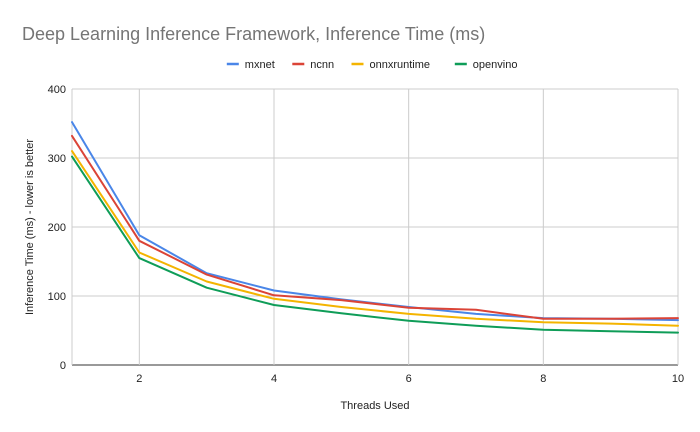 The width and height of the screenshot is (700, 432). Describe the element at coordinates (543, 379) in the screenshot. I see `x-tick-label: 8` at that location.